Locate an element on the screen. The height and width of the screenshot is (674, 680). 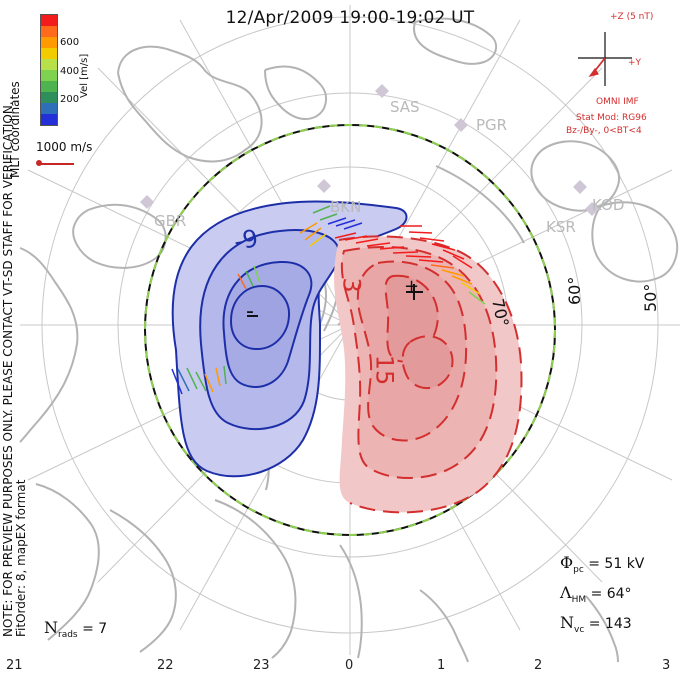
lambda-subscript: HM is located at coordinates (579, 599).